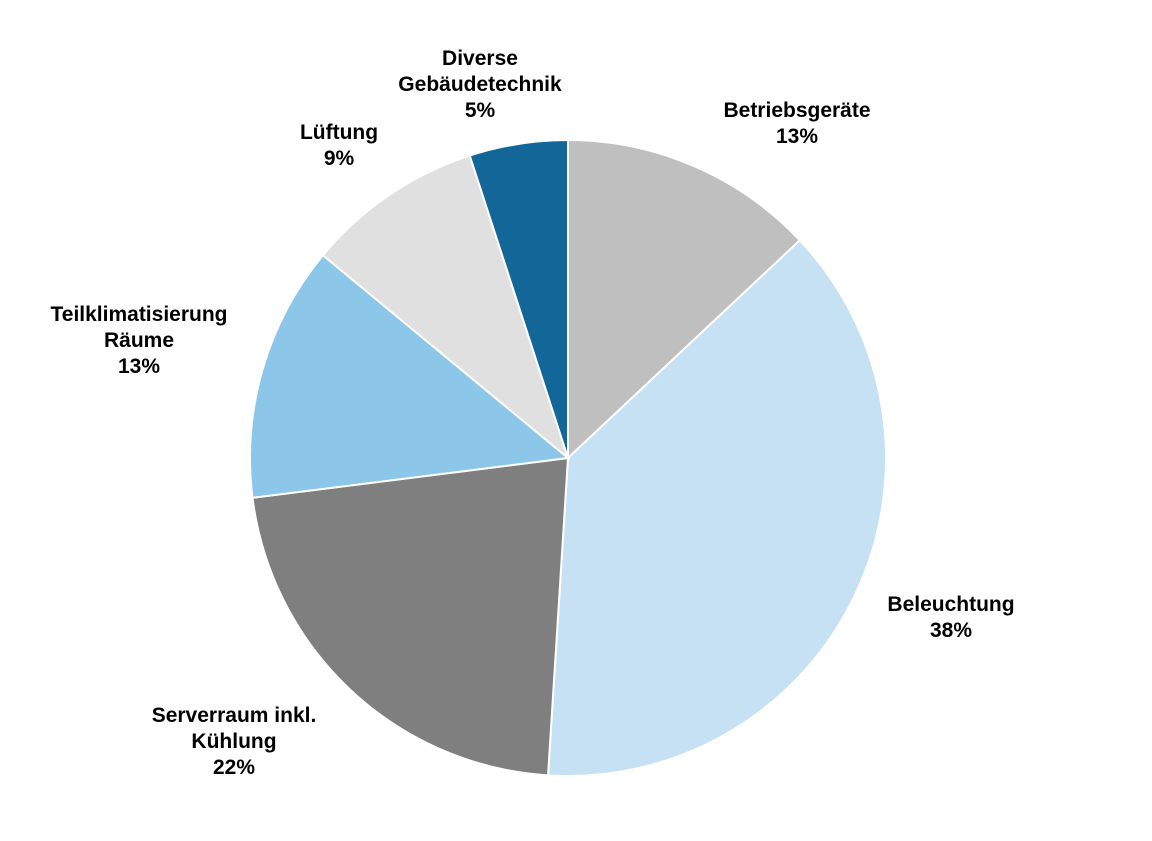  Describe the element at coordinates (796, 124) in the screenshot. I see `slice-label-betriebsgeraete: Betriebsgeräte 13%` at that location.